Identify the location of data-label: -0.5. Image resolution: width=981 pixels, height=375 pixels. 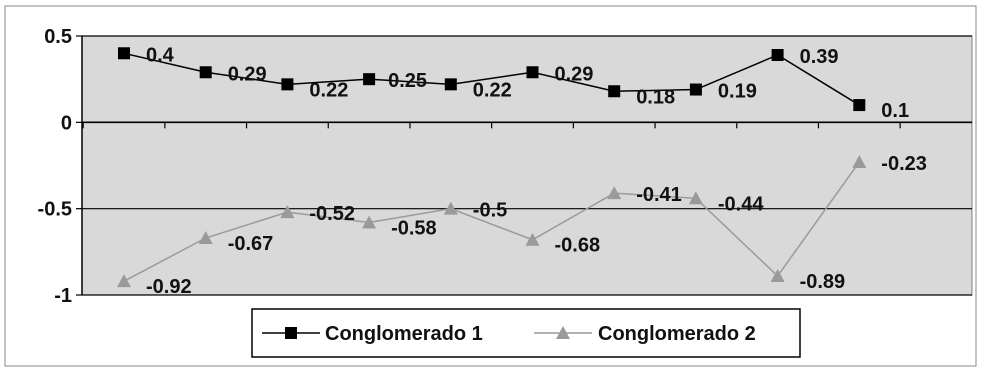
(490, 211).